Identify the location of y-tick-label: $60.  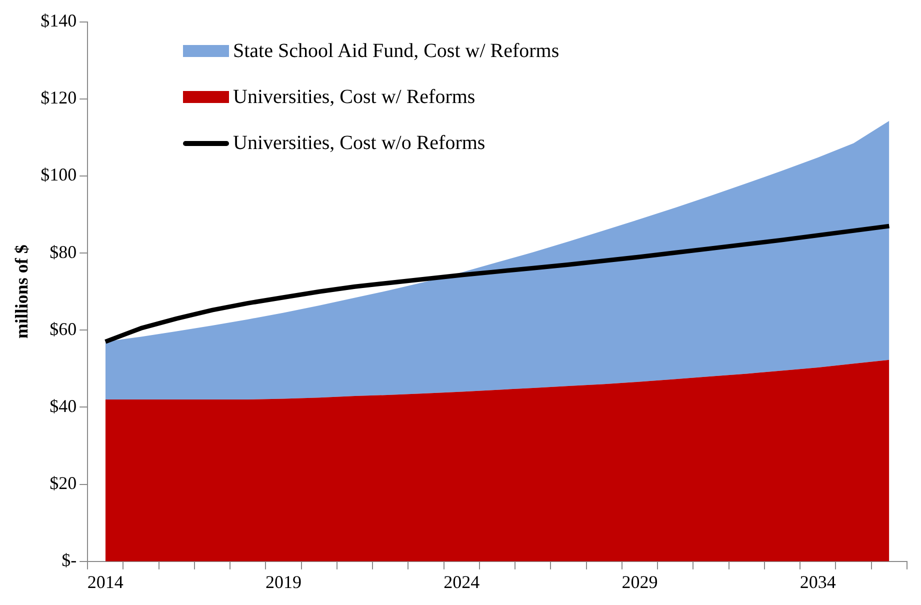
(63, 328).